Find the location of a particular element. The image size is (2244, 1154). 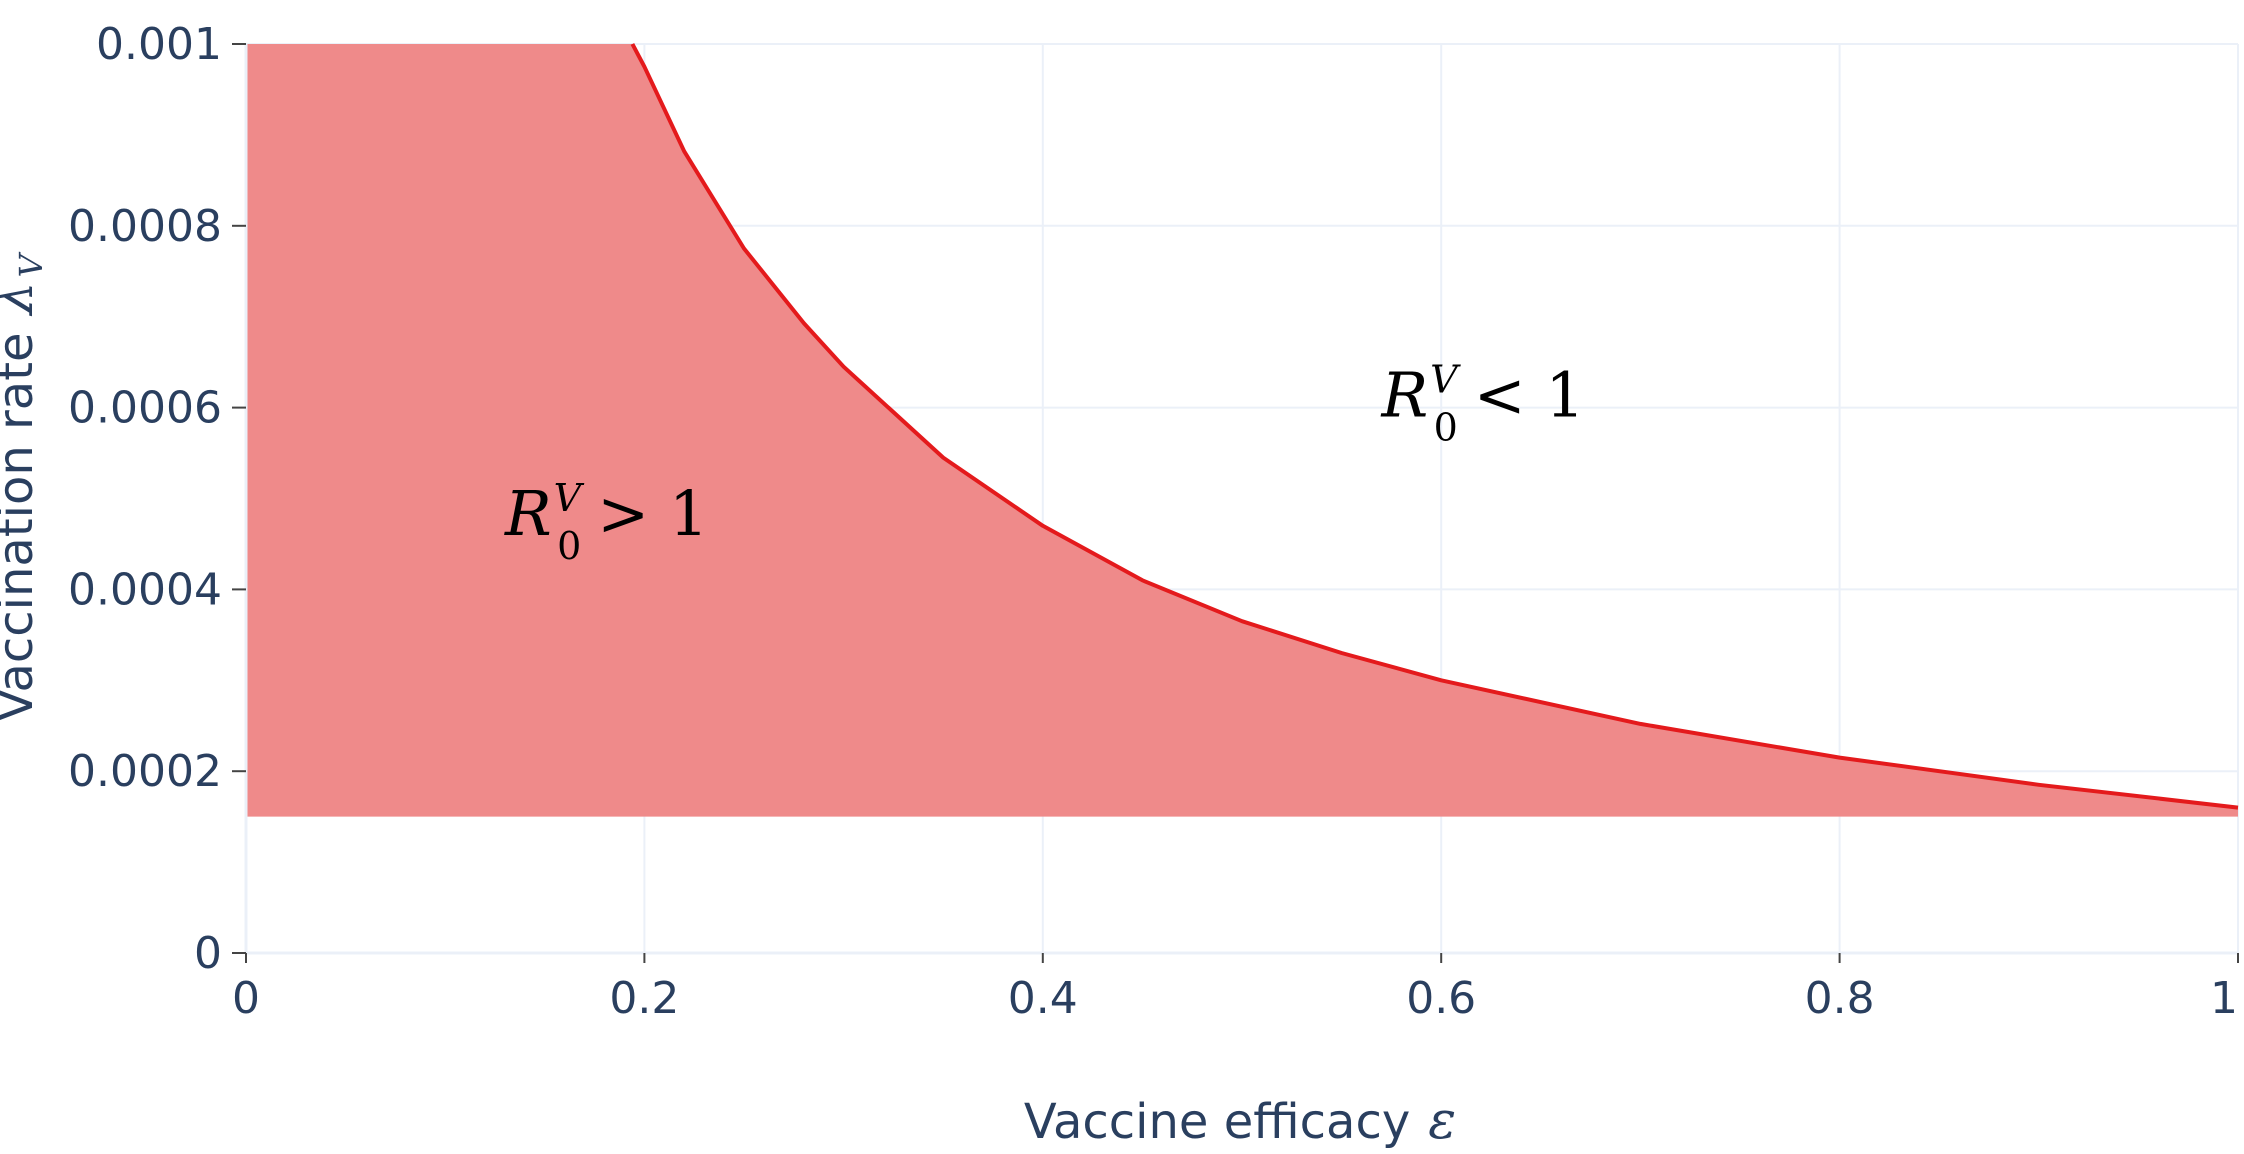

x-axis-title-symbol: ε is located at coordinates (1442, 1121).